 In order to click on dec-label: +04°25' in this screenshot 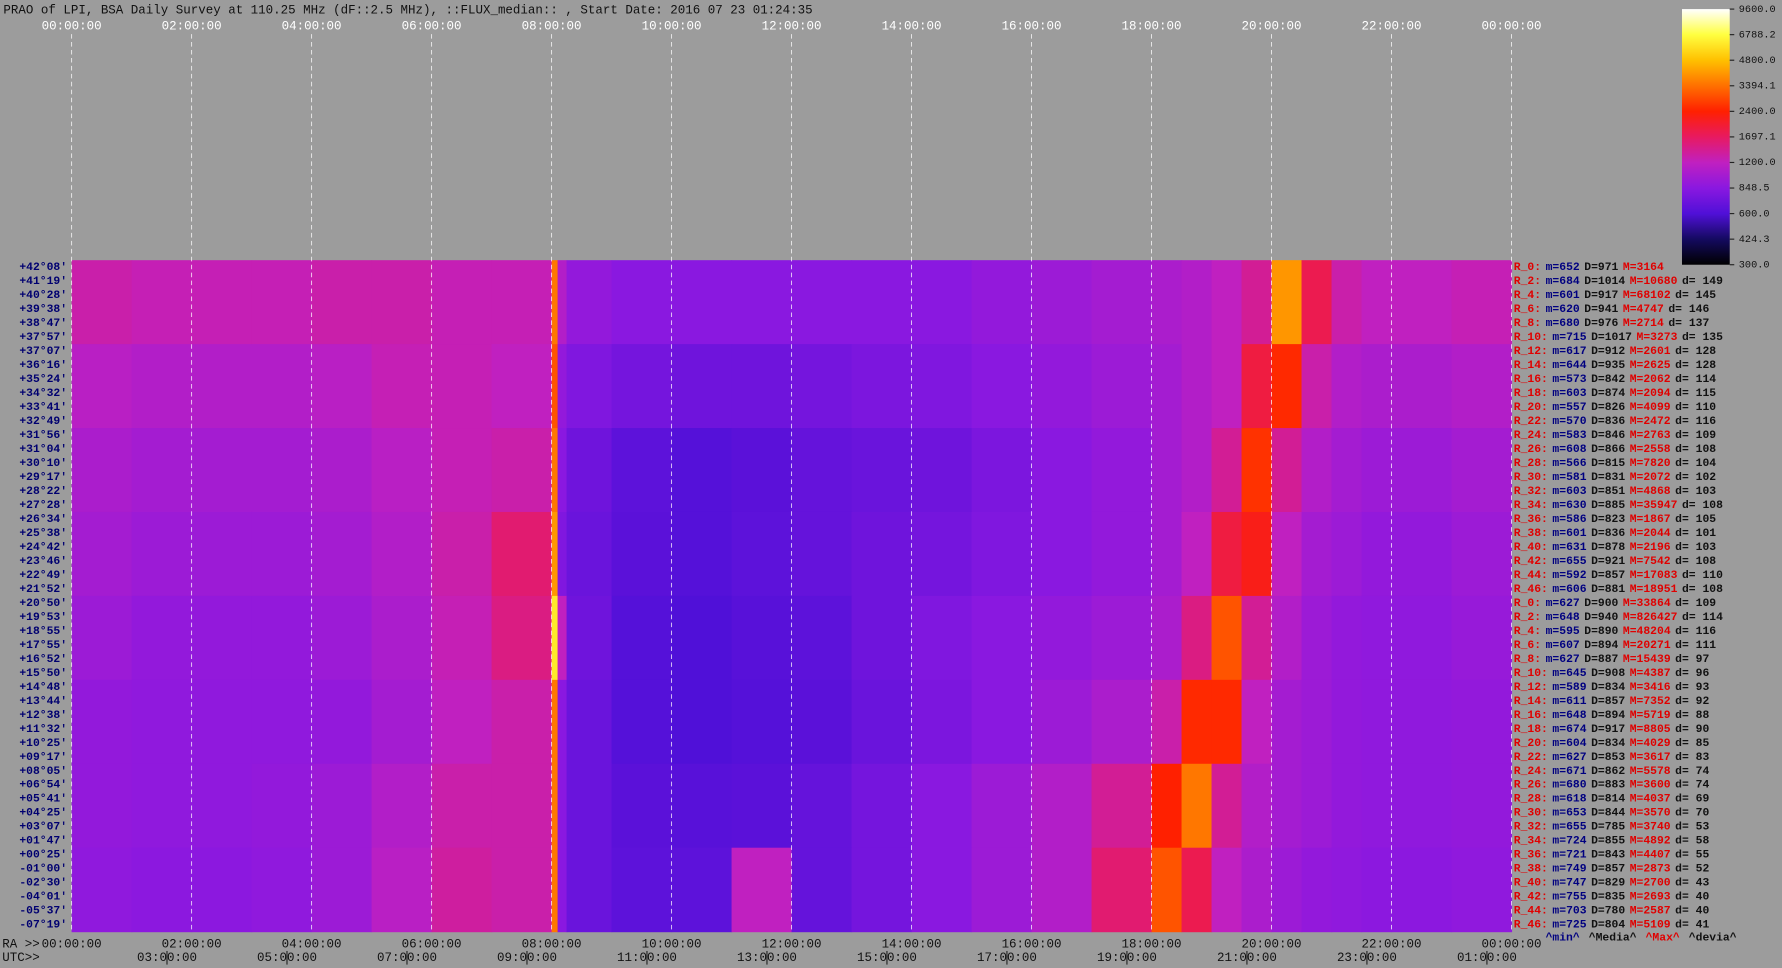, I will do `click(43, 814)`.